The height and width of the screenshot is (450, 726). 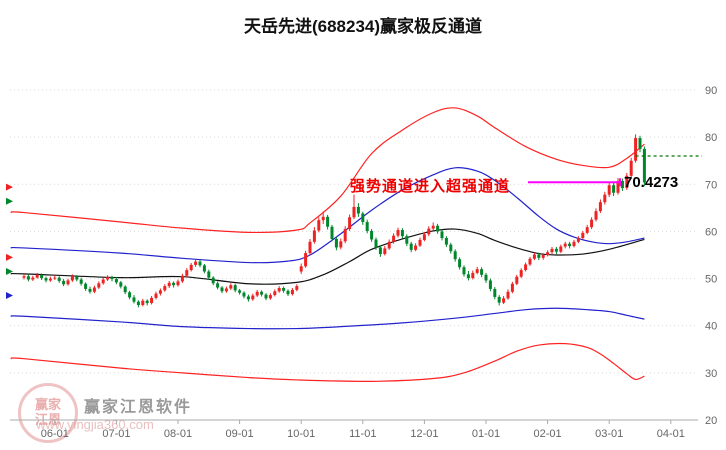 I want to click on y-tick-label: 40, so click(x=711, y=327).